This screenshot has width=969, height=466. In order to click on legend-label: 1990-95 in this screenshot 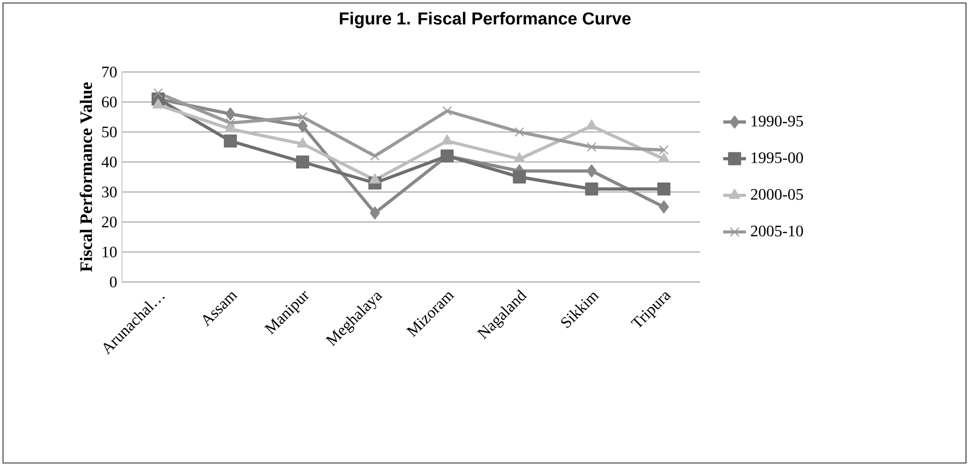, I will do `click(777, 121)`.